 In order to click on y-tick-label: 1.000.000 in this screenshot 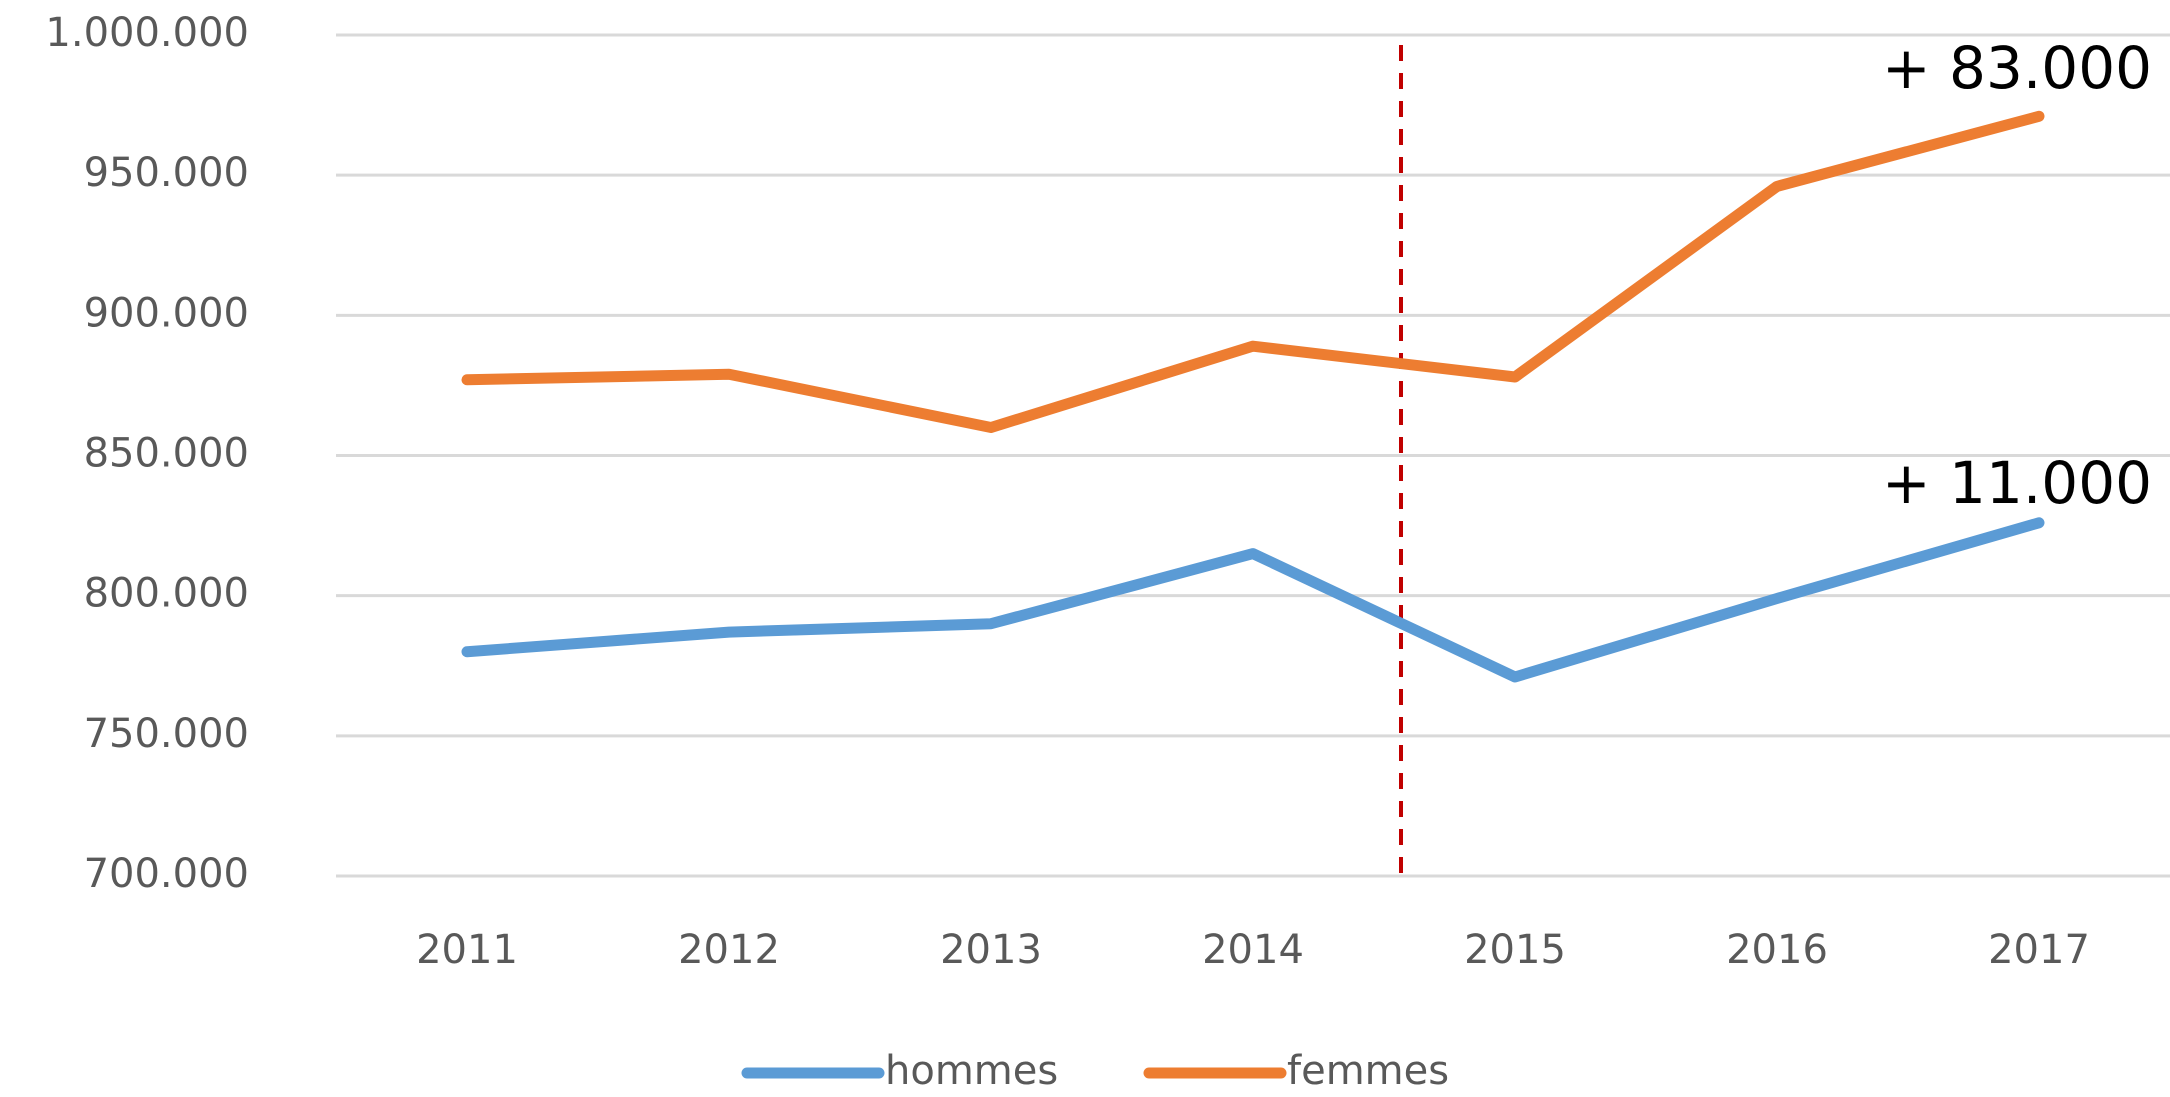, I will do `click(147, 33)`.